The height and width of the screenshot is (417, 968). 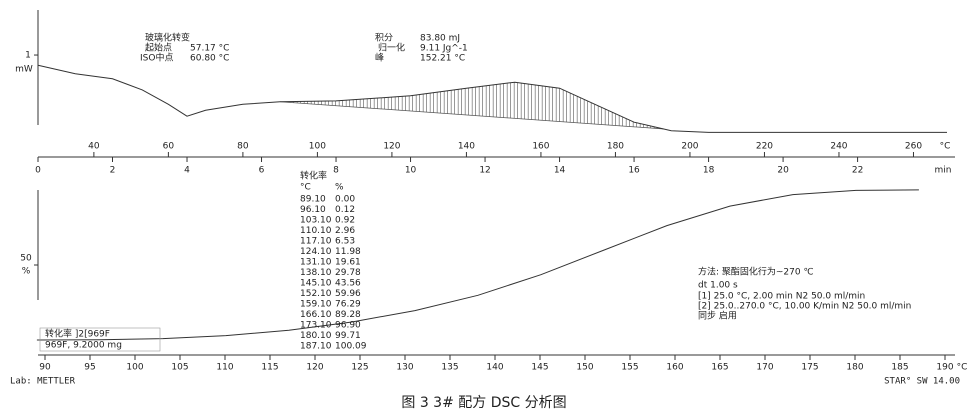 What do you see at coordinates (134, 368) in the screenshot?
I see `x-tick-label: 100` at bounding box center [134, 368].